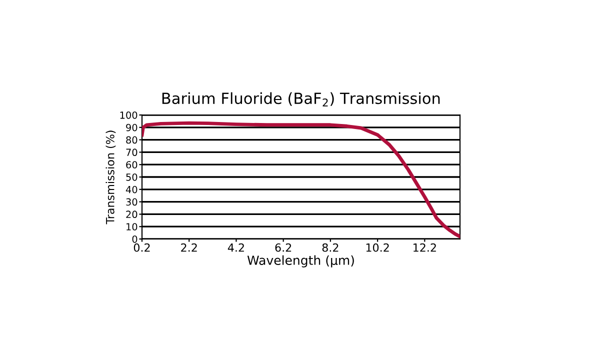  I want to click on y-tick-label: 90, so click(132, 128).